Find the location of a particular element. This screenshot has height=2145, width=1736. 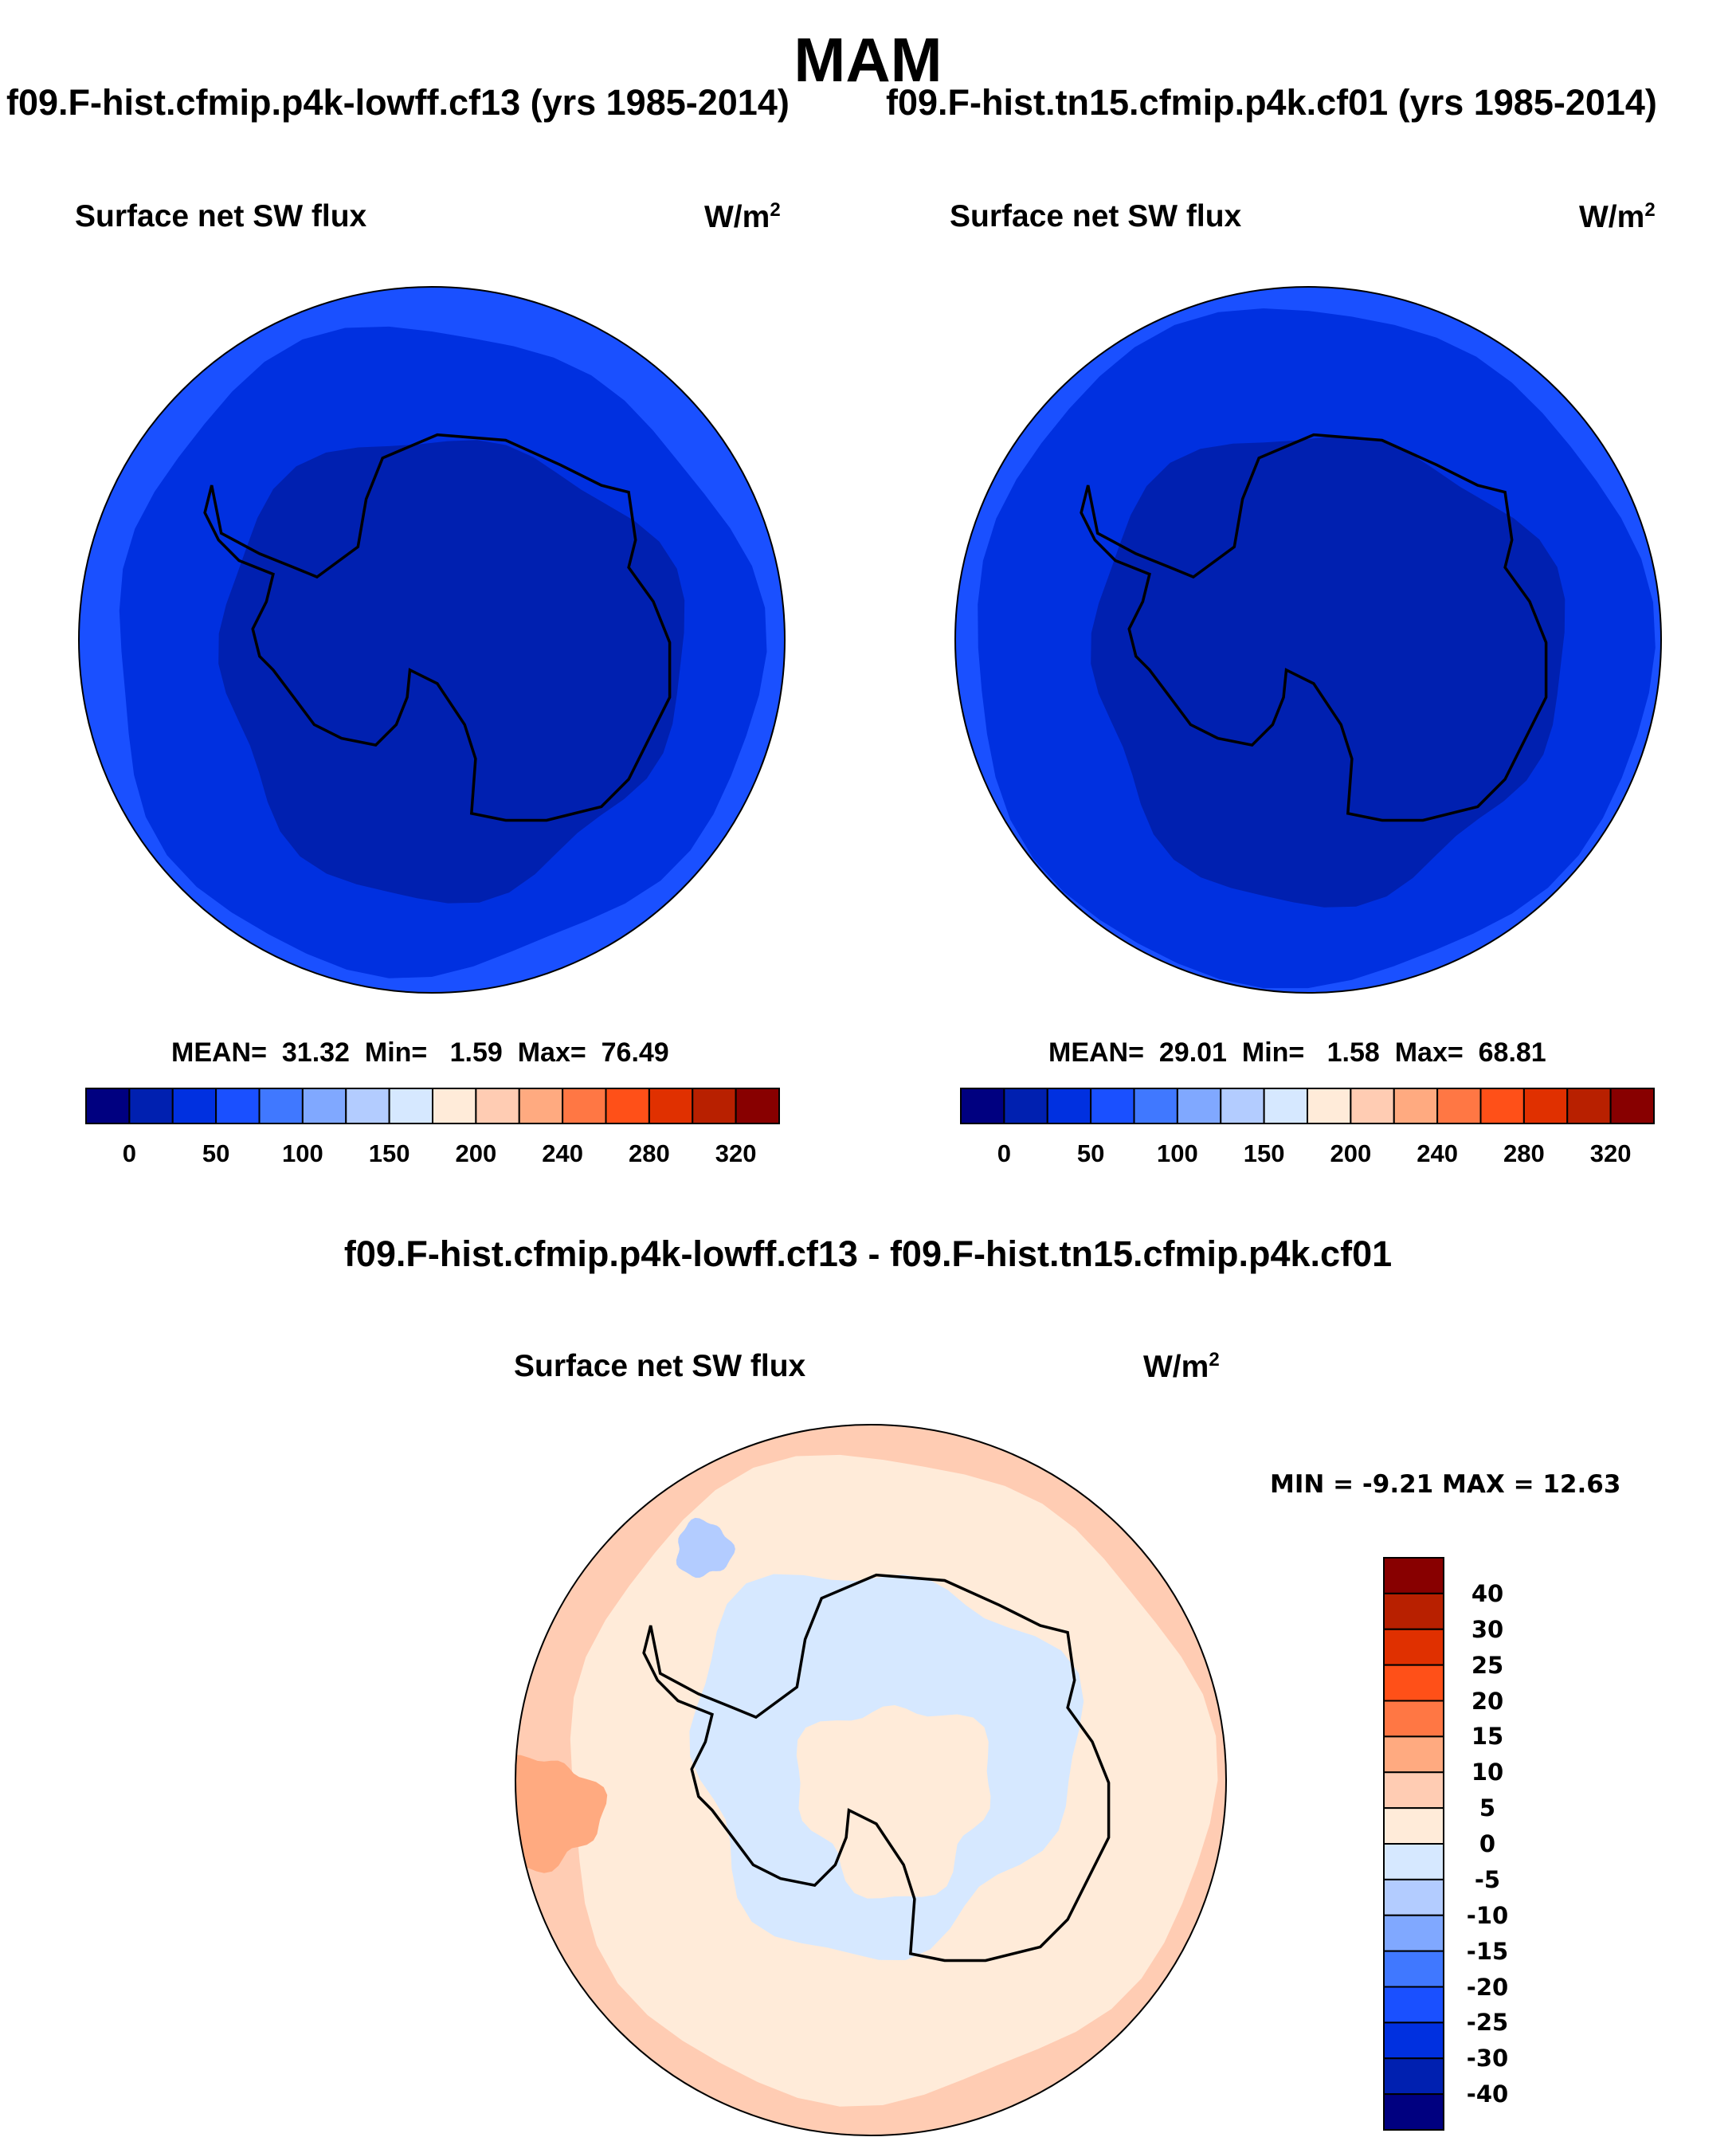

colorbar-tick-label: 240 is located at coordinates (1437, 1153).